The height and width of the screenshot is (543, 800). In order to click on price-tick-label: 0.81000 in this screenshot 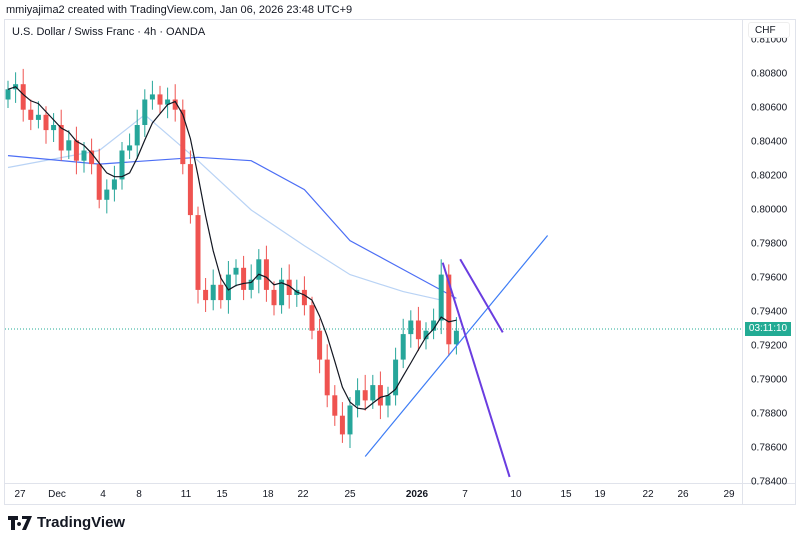, I will do `click(769, 40)`.